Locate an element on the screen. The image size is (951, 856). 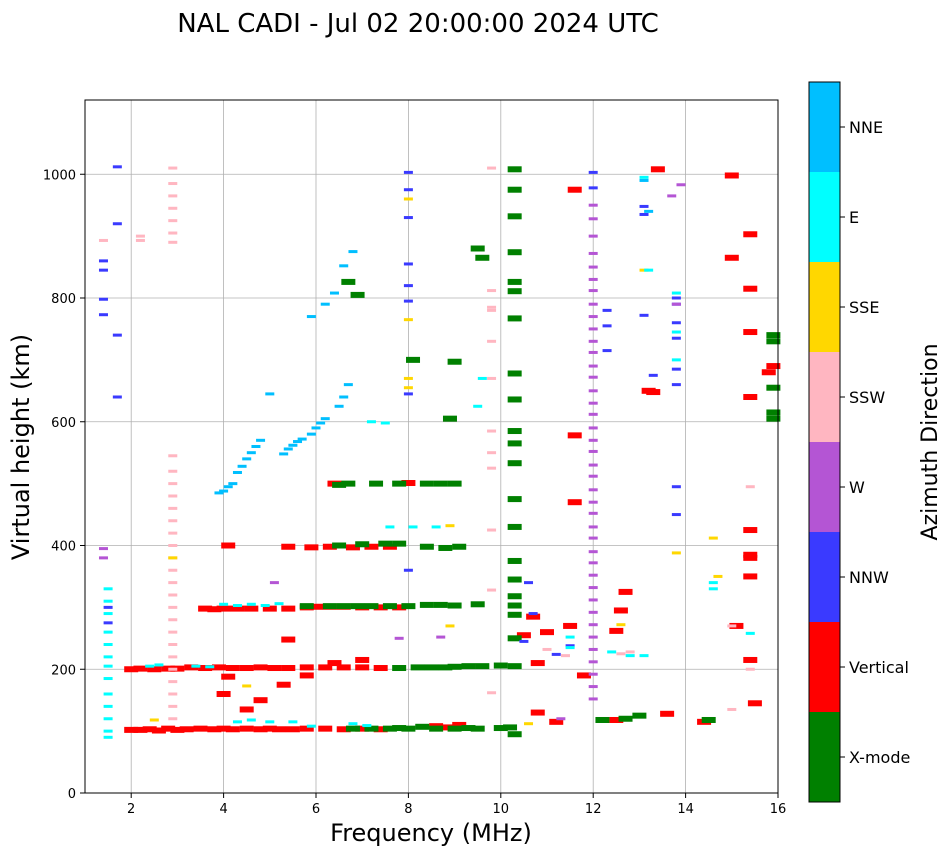
y-tick-label: 400 is located at coordinates (63, 547).